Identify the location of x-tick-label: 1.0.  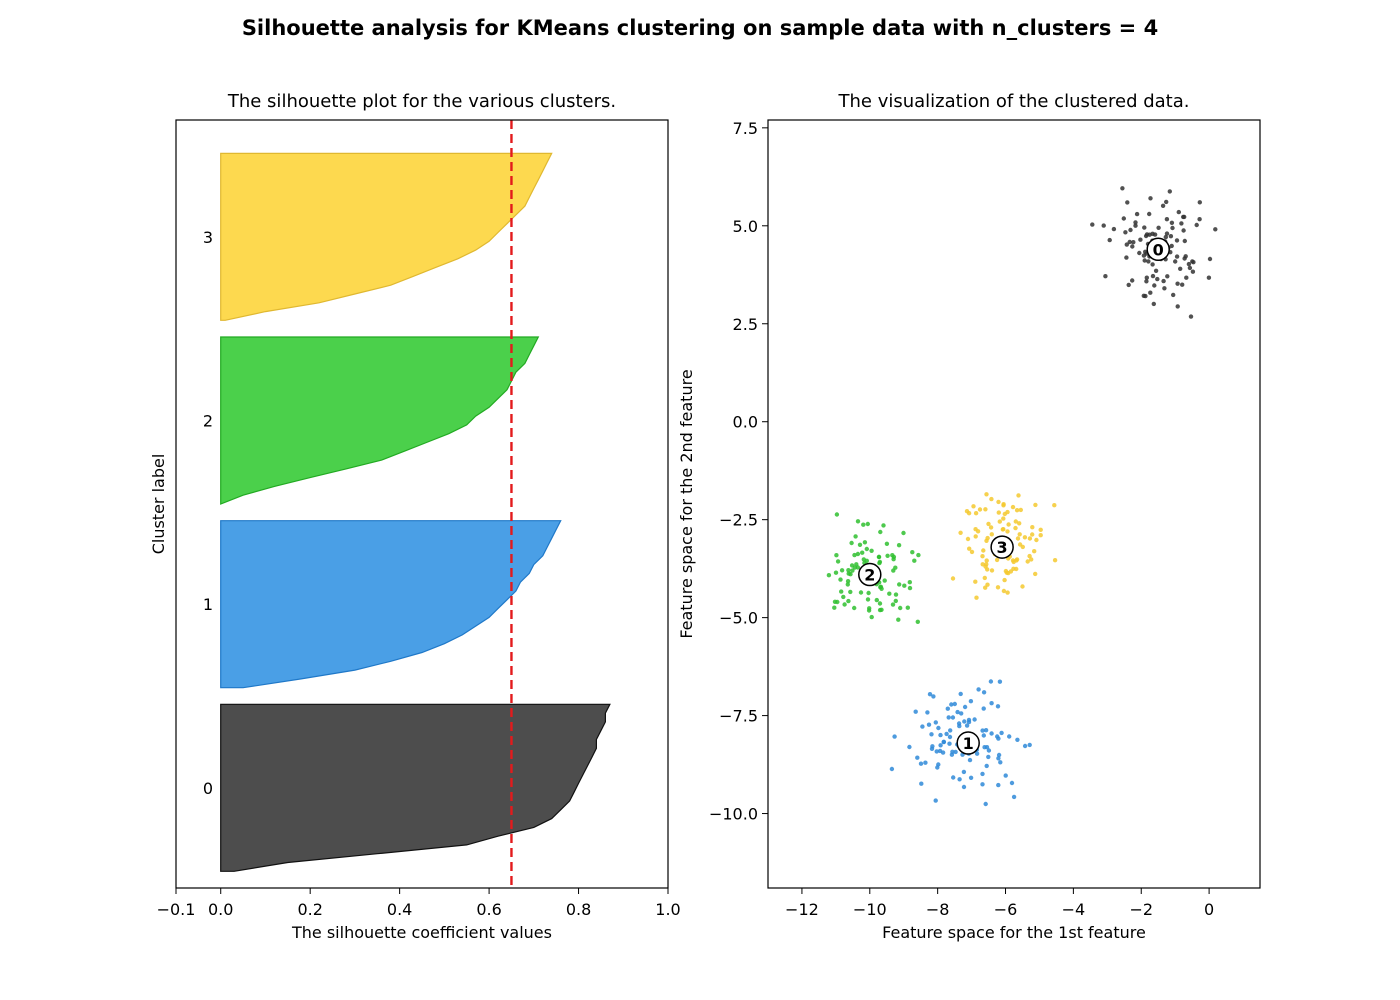
(667, 909).